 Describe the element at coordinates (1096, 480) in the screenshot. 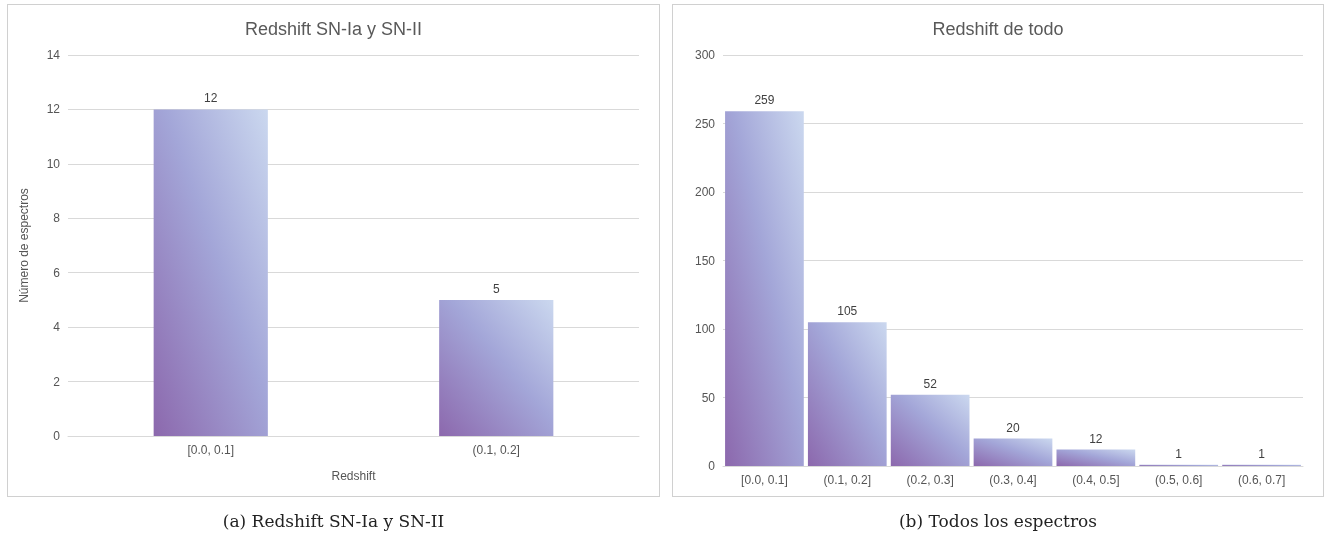

I see `x-tick-label: (0.4, 0.5]` at that location.